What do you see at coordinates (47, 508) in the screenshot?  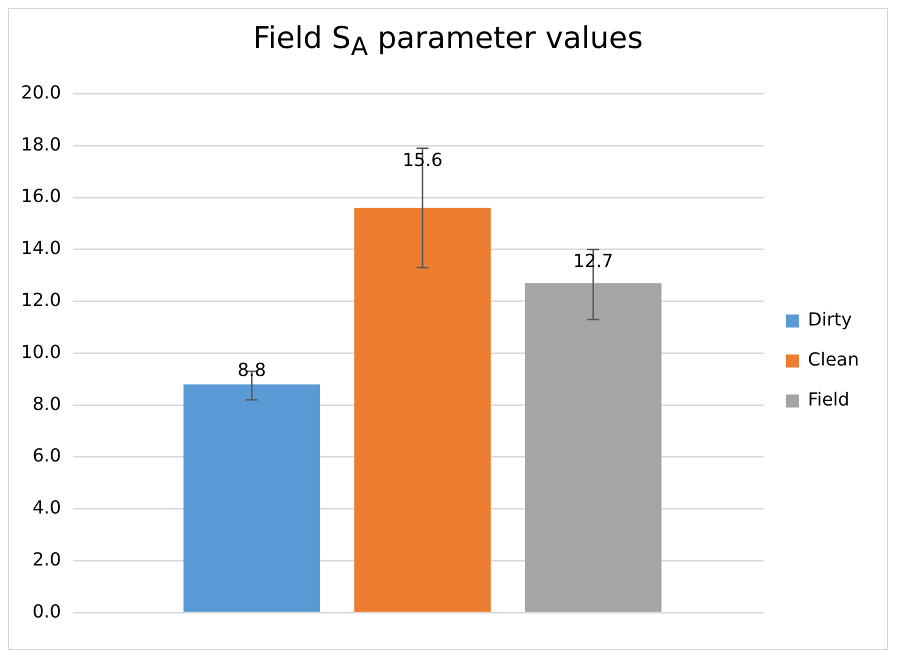 I see `y-tick-label: 4.0` at bounding box center [47, 508].